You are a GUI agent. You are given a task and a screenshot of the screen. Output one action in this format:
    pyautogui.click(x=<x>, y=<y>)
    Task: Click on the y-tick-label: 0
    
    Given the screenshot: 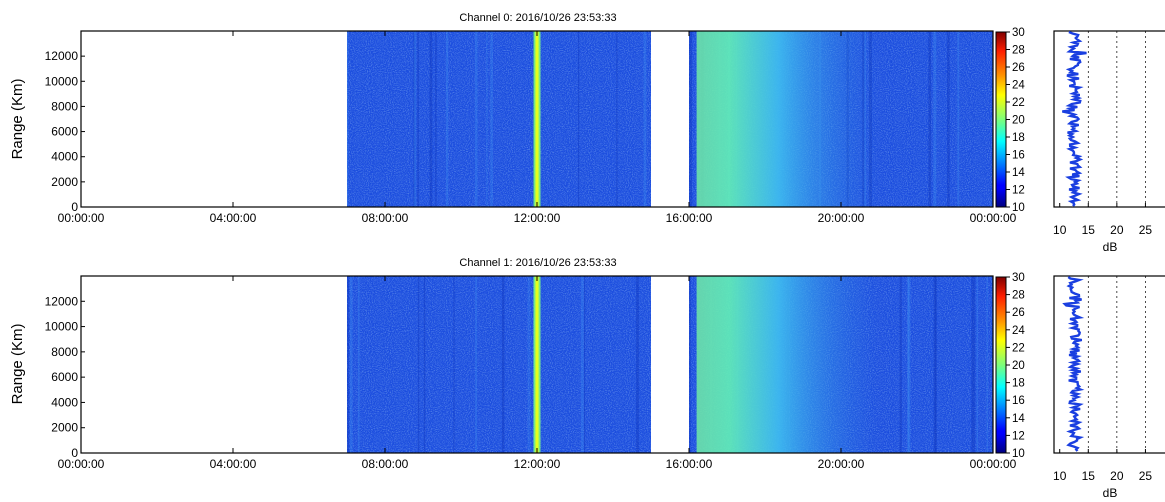 What is the action you would take?
    pyautogui.click(x=74, y=453)
    